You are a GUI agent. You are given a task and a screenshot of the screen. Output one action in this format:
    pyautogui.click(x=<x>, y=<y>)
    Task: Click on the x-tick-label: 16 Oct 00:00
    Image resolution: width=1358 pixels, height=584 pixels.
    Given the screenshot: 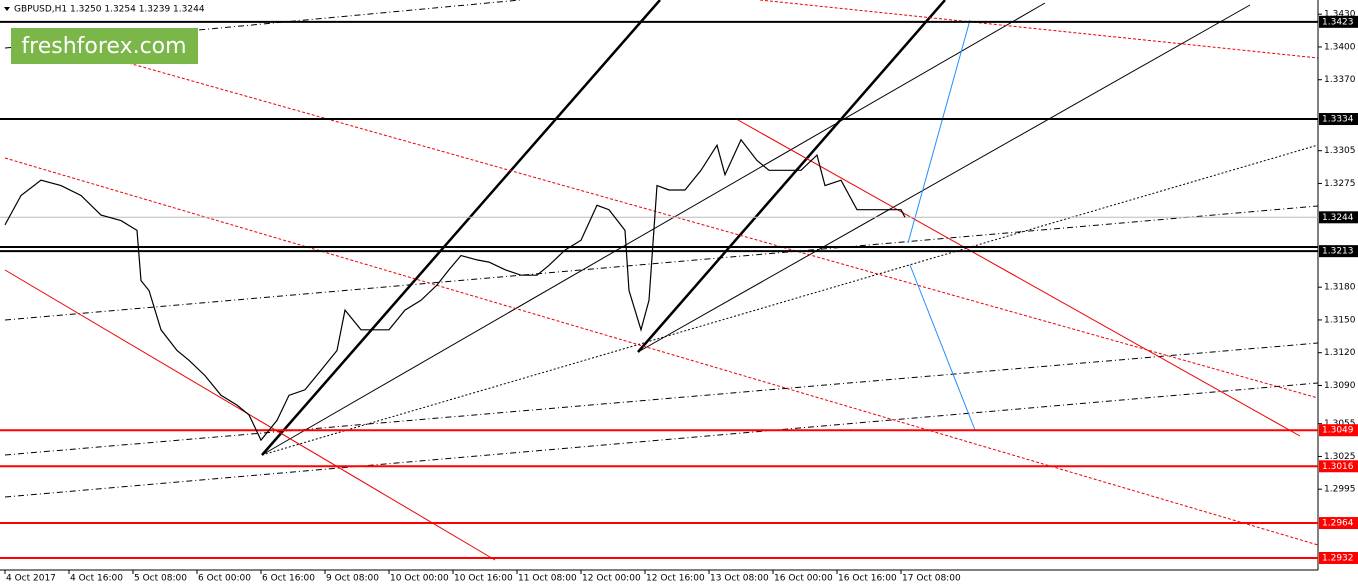 What is the action you would take?
    pyautogui.click(x=803, y=579)
    